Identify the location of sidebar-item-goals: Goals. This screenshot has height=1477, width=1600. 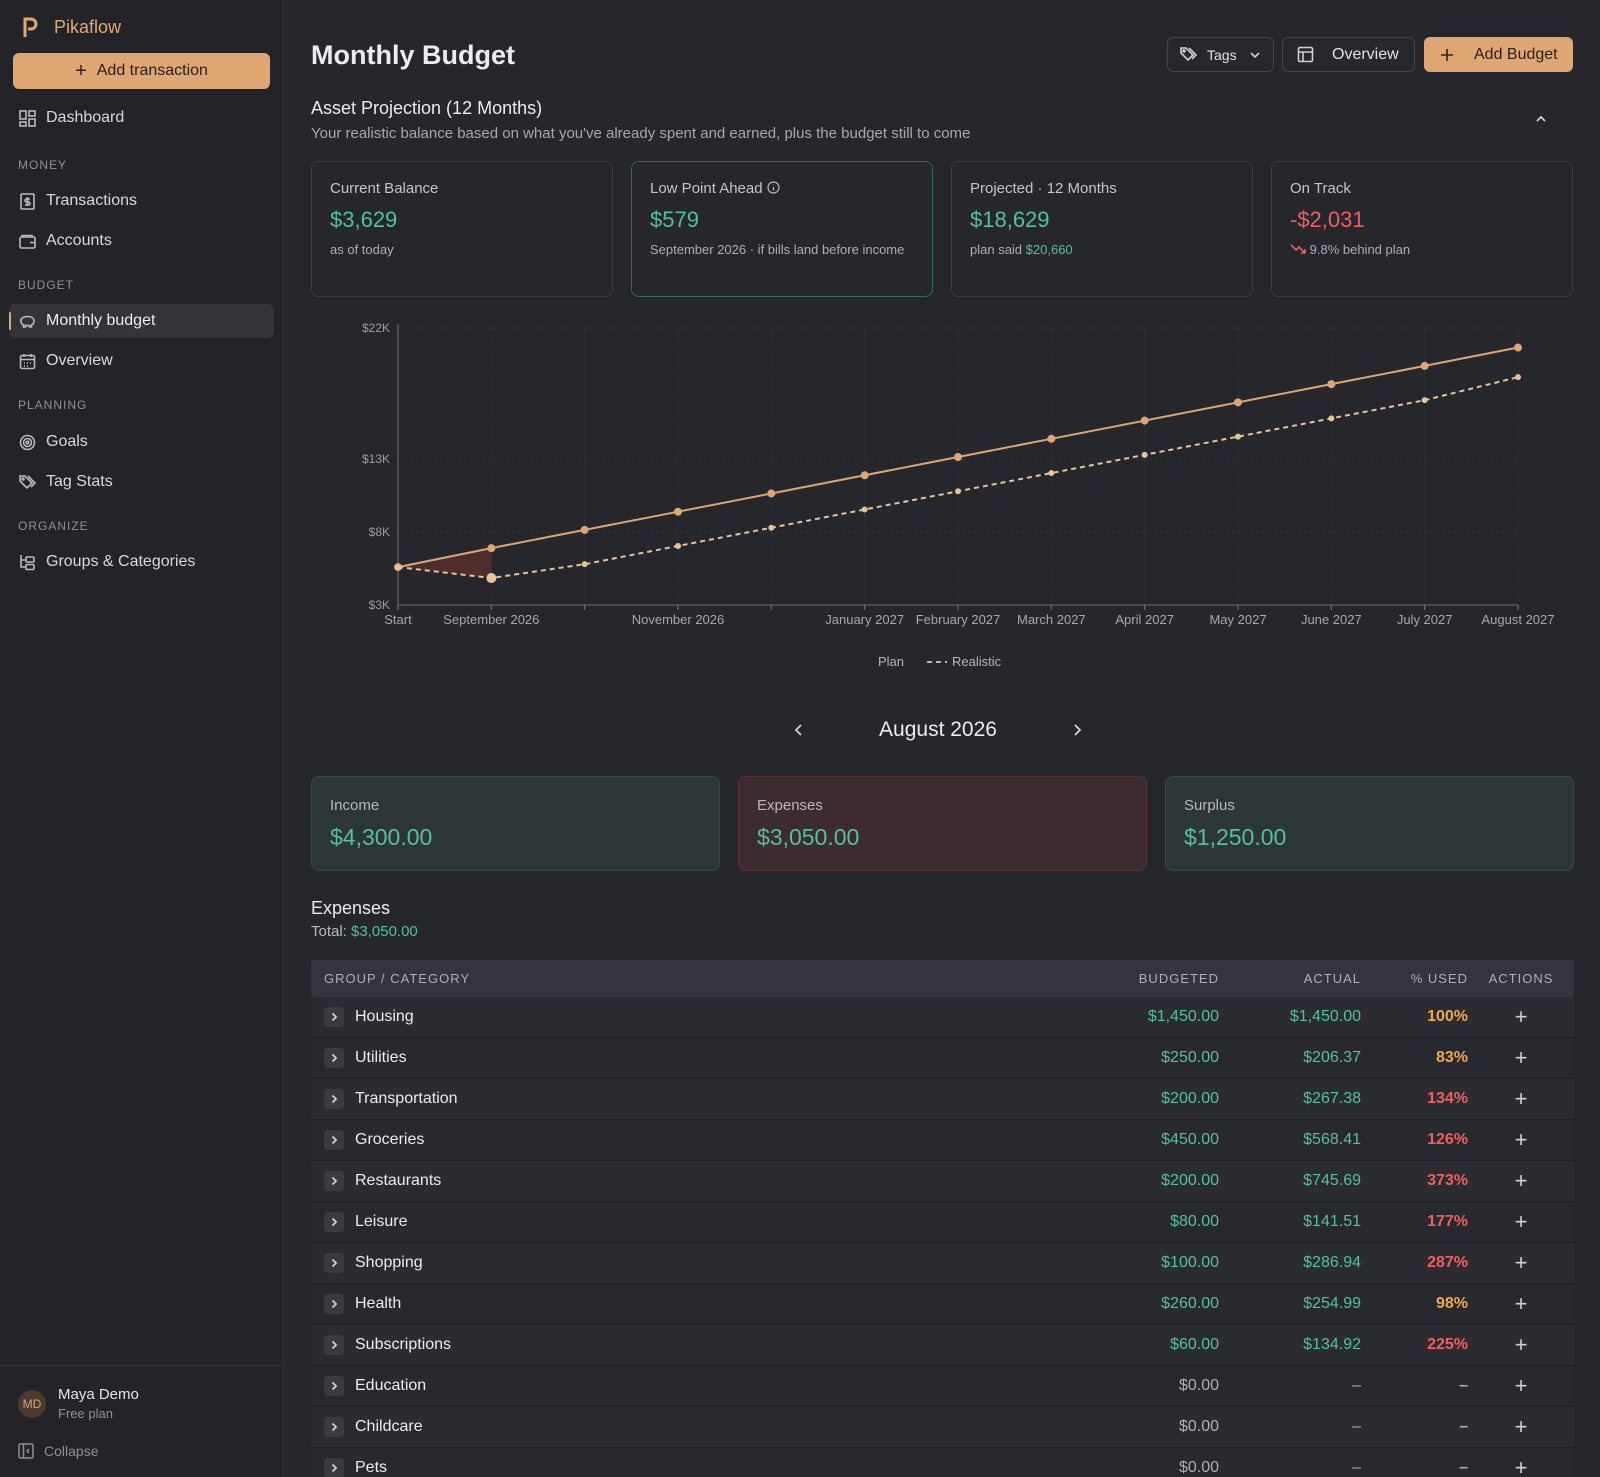
(141, 442).